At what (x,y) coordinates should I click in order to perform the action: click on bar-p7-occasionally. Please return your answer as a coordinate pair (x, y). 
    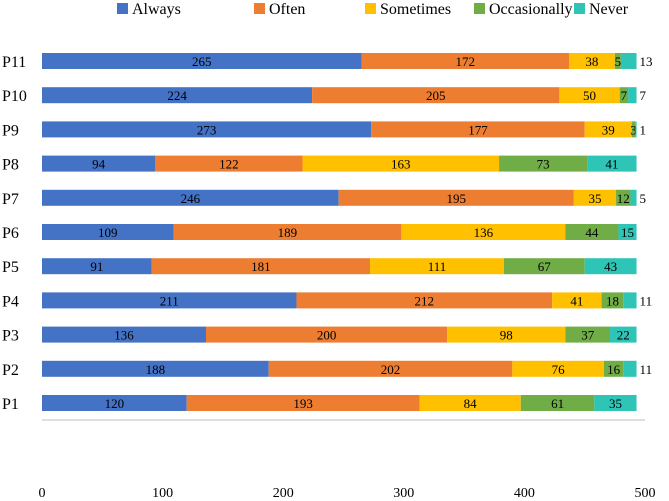
    Looking at the image, I should click on (623, 197).